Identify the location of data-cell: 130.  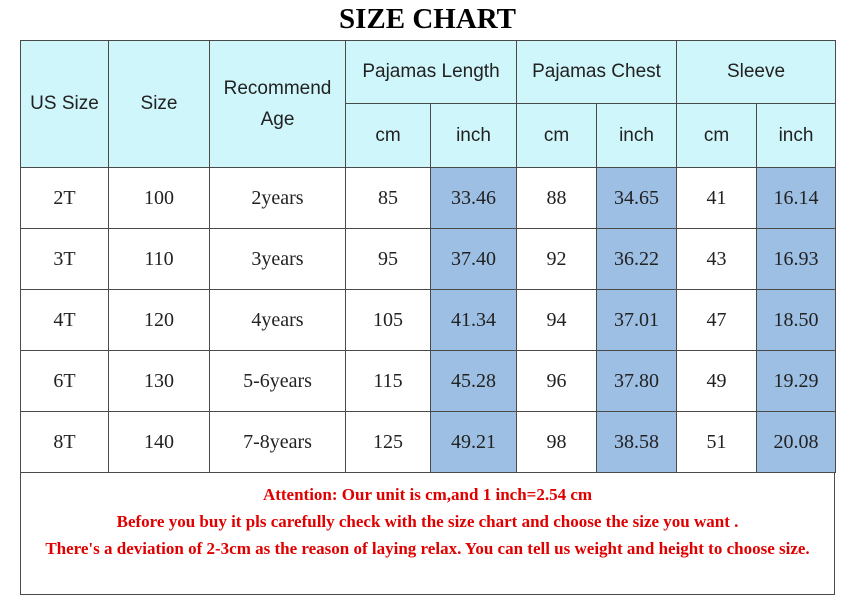
(159, 381).